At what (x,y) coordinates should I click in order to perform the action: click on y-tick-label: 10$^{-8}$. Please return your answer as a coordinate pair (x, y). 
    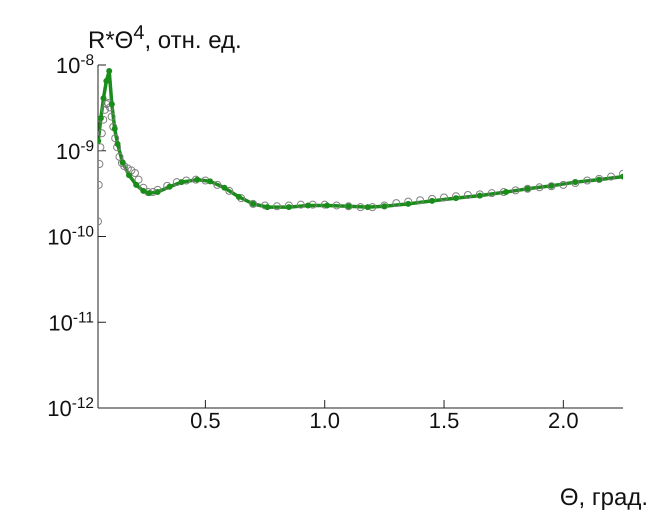
    Looking at the image, I should click on (75, 65).